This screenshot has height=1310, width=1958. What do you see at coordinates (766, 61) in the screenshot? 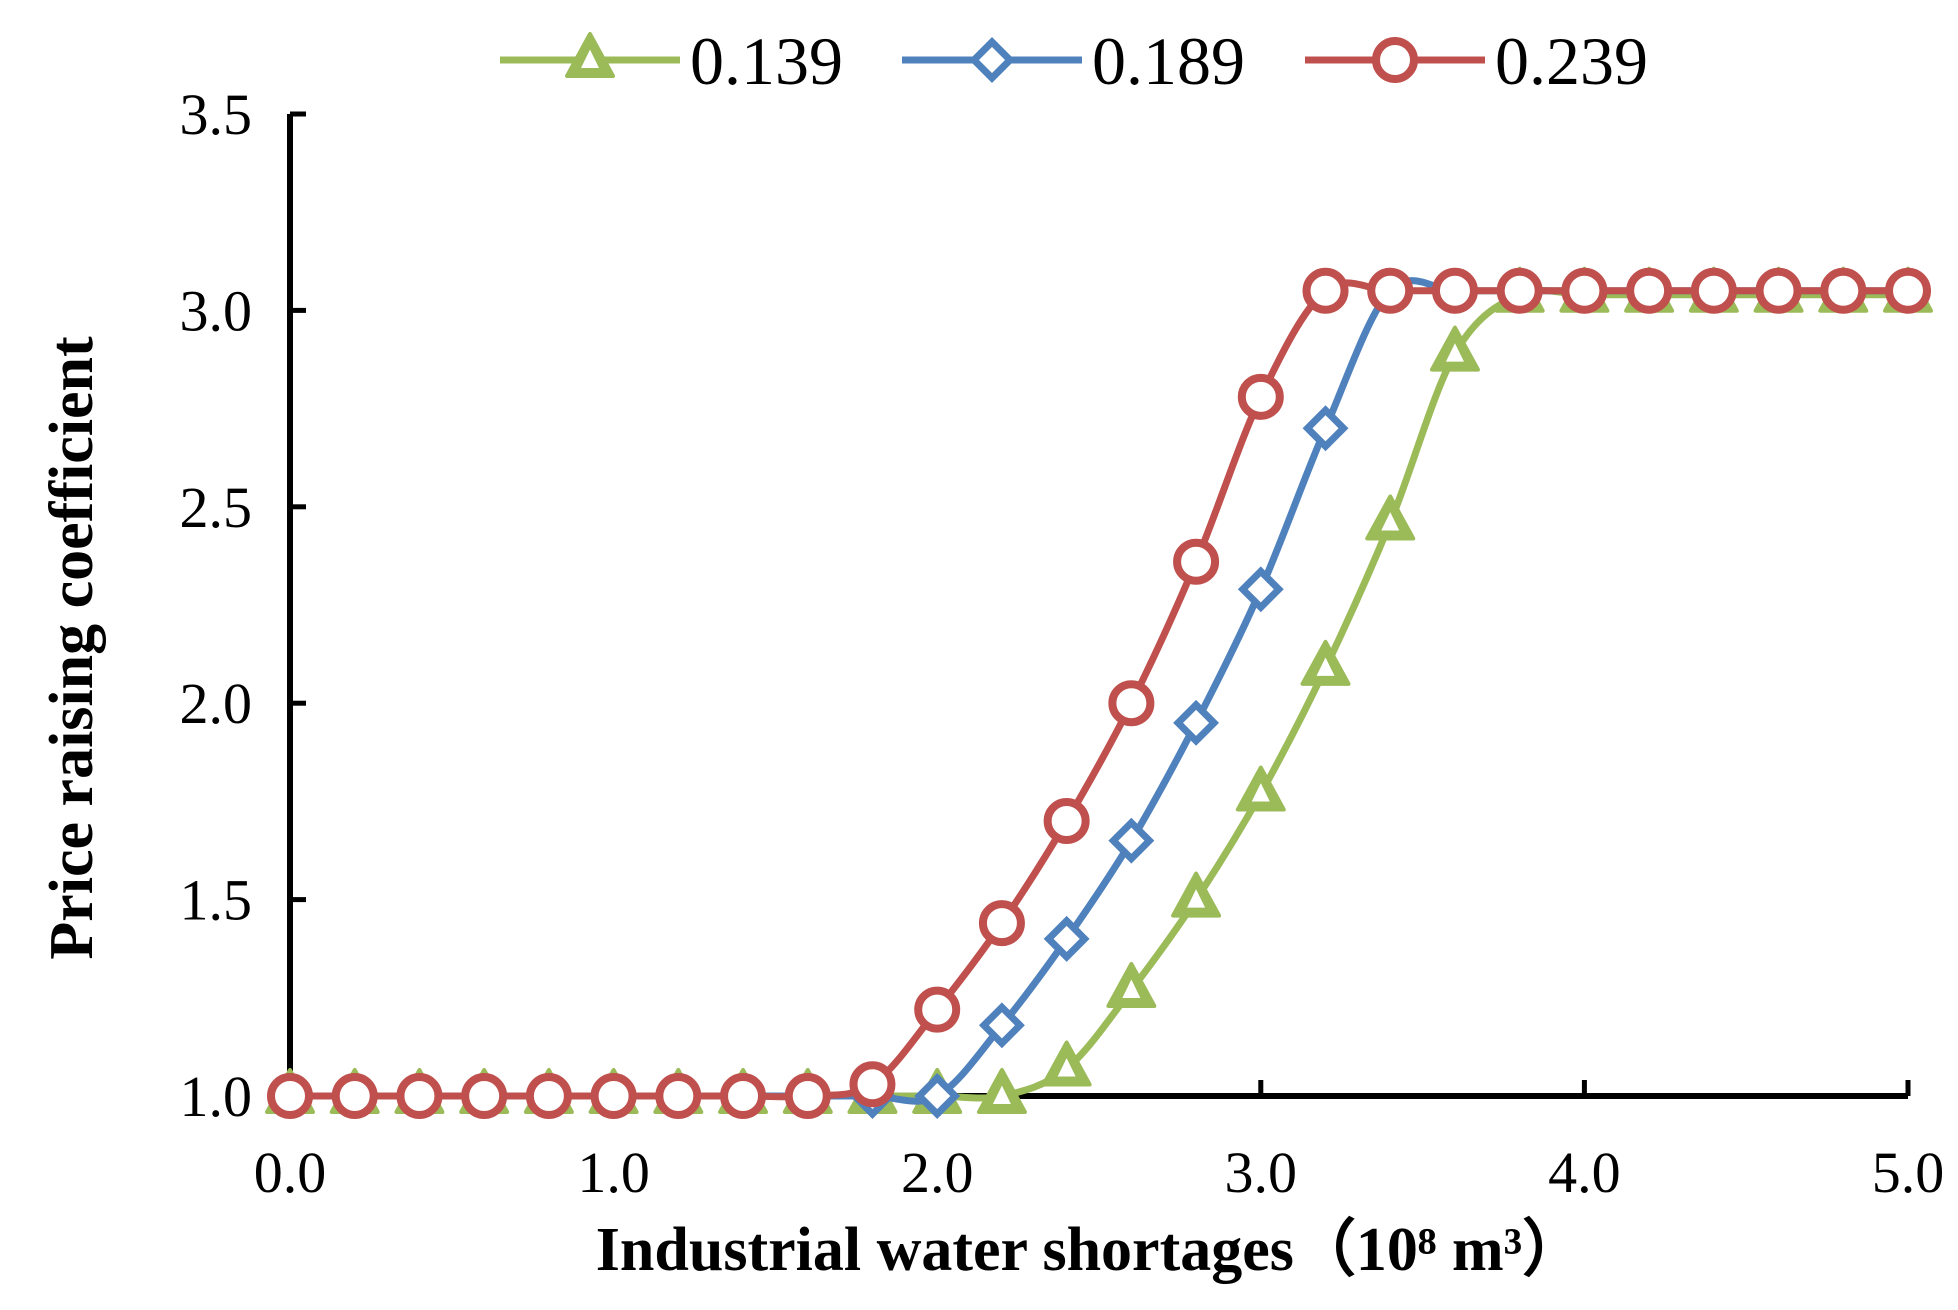
I see `legend-label: 0.139` at bounding box center [766, 61].